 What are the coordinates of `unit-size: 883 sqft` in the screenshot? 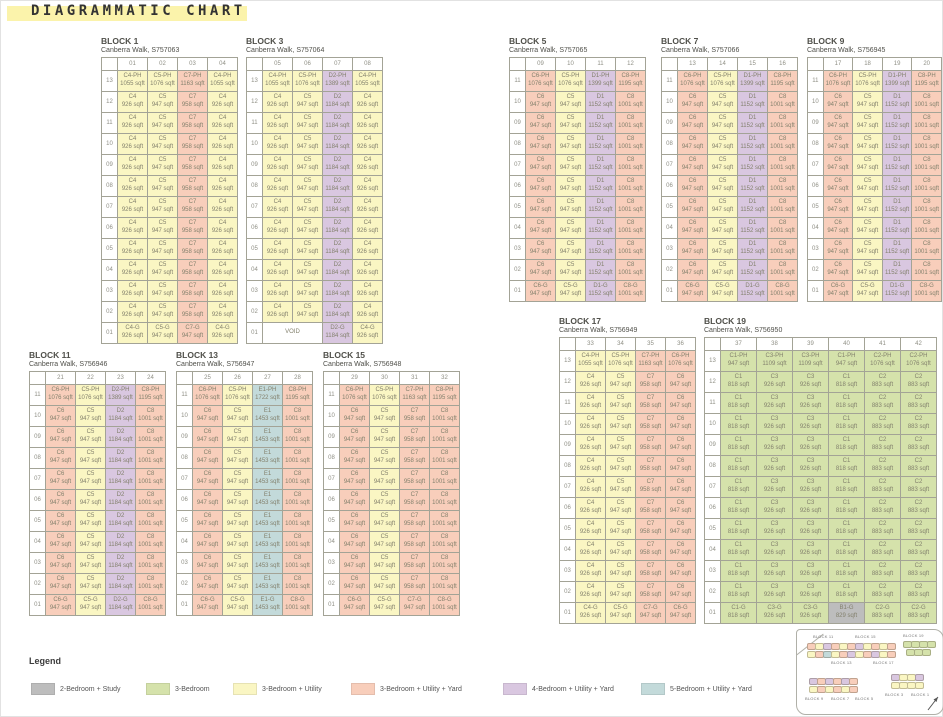 It's located at (882, 615).